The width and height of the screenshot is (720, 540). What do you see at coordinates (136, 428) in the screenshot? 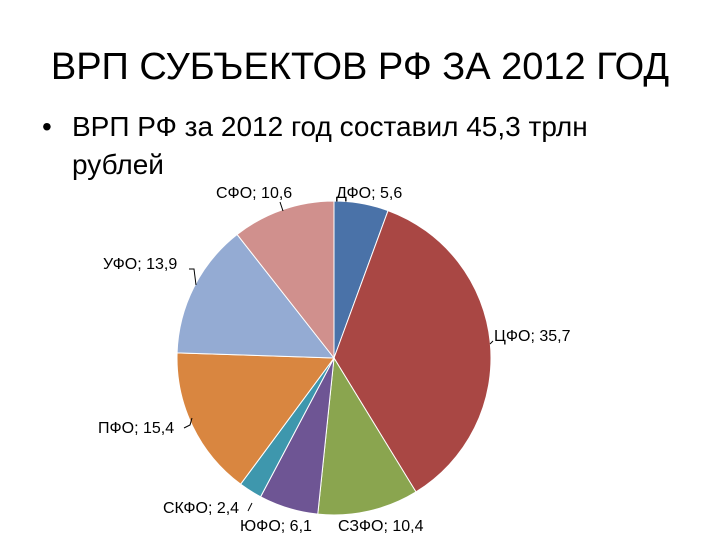
I see `slice-label-6: ПФО; 15,4` at bounding box center [136, 428].